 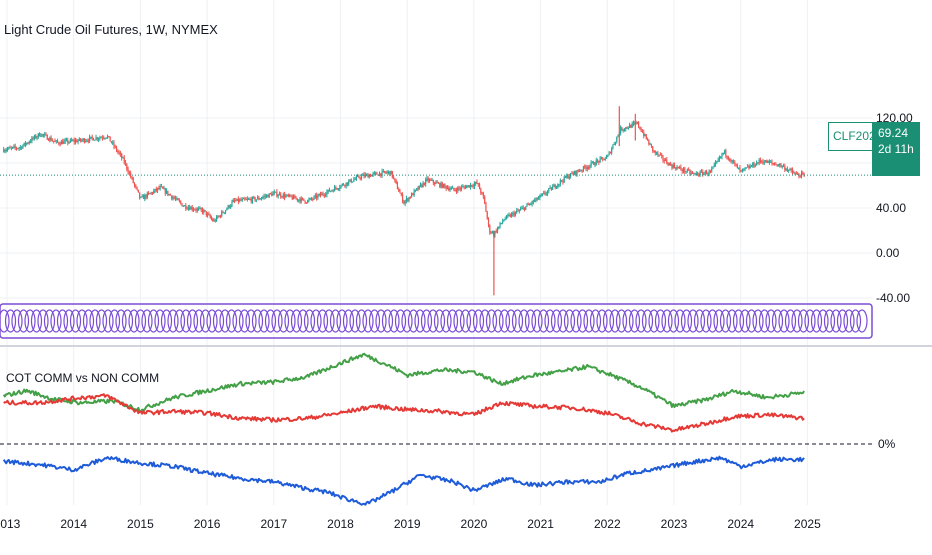 What do you see at coordinates (340, 524) in the screenshot?
I see `x-tick-label: 2018` at bounding box center [340, 524].